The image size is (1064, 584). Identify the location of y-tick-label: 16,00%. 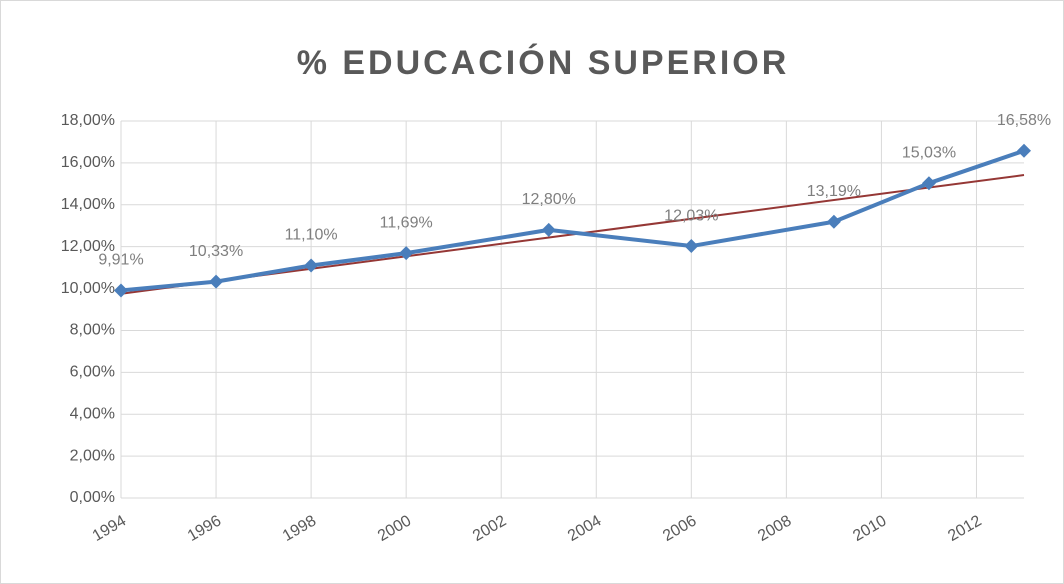
(88, 162).